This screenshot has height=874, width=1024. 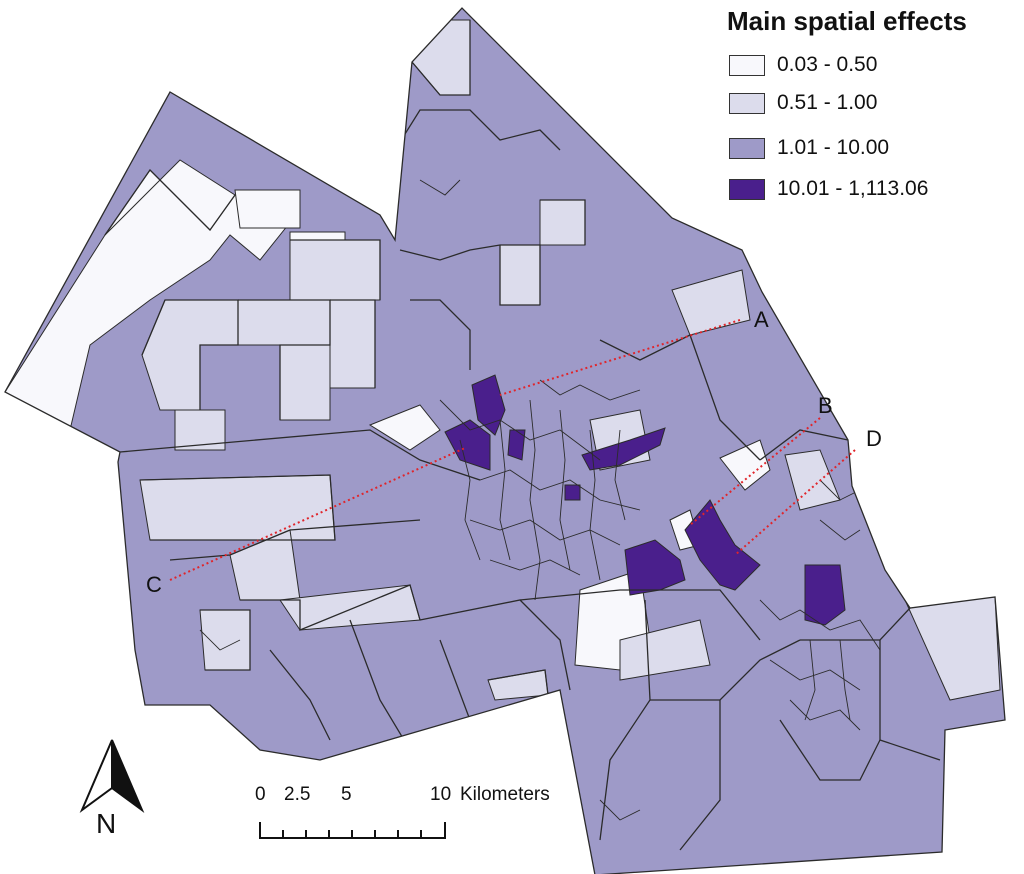 What do you see at coordinates (260, 794) in the screenshot?
I see `scale-tick-label-0: 0` at bounding box center [260, 794].